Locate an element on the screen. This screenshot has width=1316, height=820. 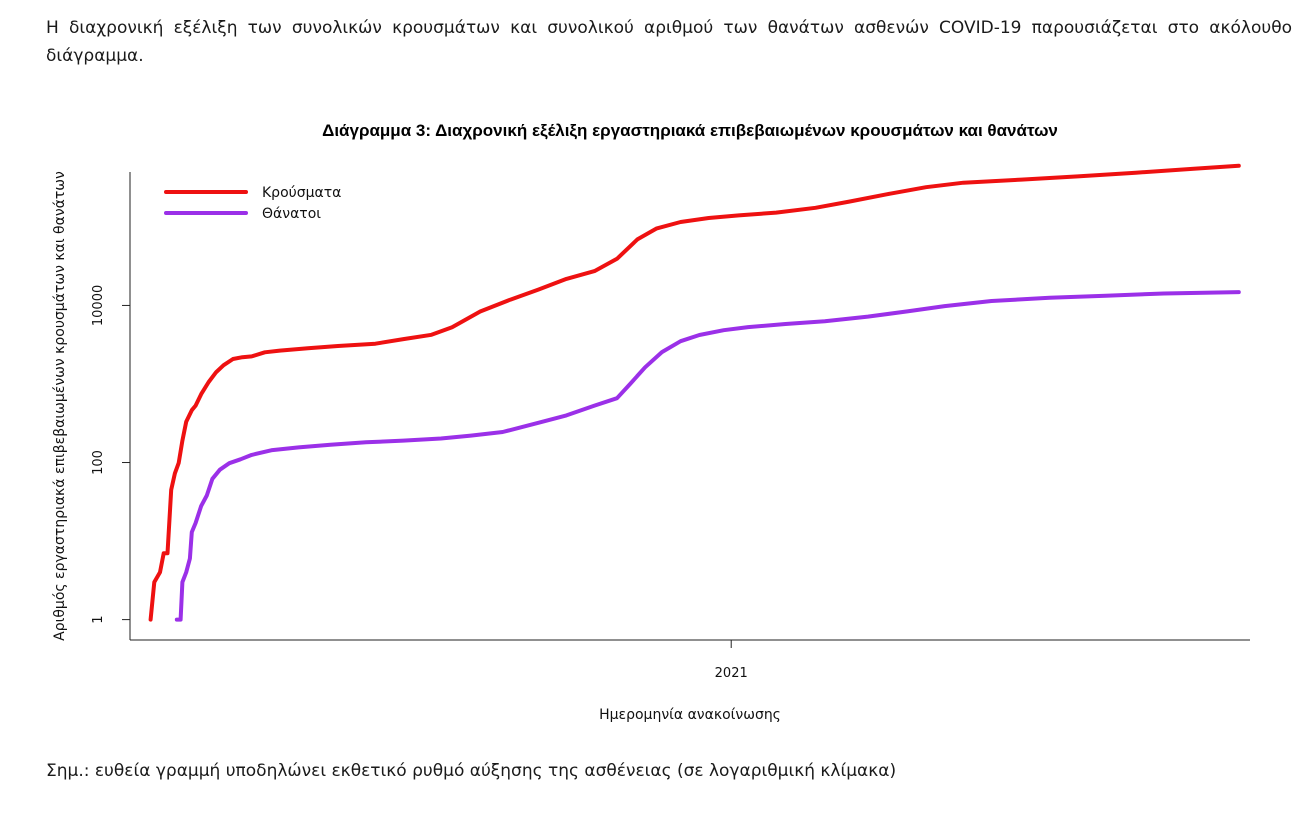
x-axis-label: Ημερομηνία ανακοίνωσης is located at coordinates (690, 715).